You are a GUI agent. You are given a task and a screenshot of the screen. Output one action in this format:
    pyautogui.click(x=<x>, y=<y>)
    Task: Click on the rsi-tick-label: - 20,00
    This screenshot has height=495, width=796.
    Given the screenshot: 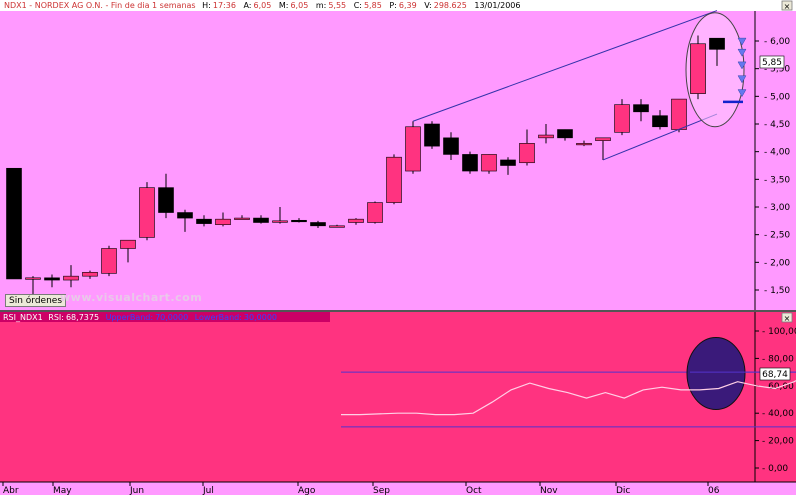 What is the action you would take?
    pyautogui.click(x=778, y=442)
    